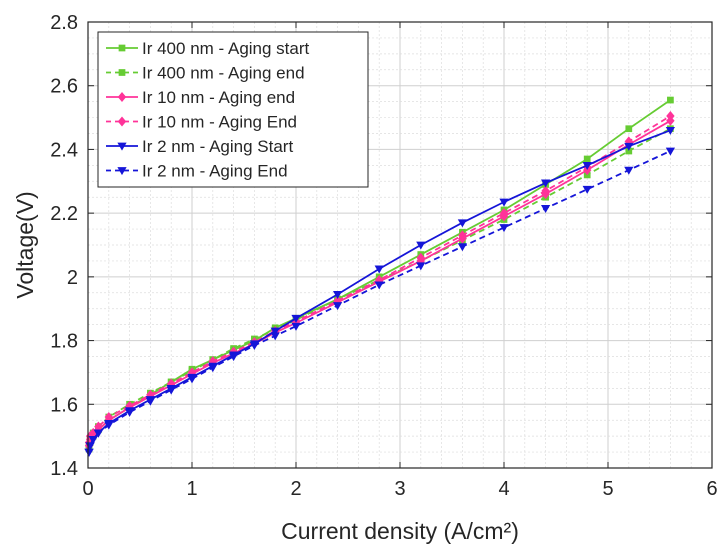 The width and height of the screenshot is (721, 551). Describe the element at coordinates (72, 278) in the screenshot. I see `y-tick-label: 2` at that location.